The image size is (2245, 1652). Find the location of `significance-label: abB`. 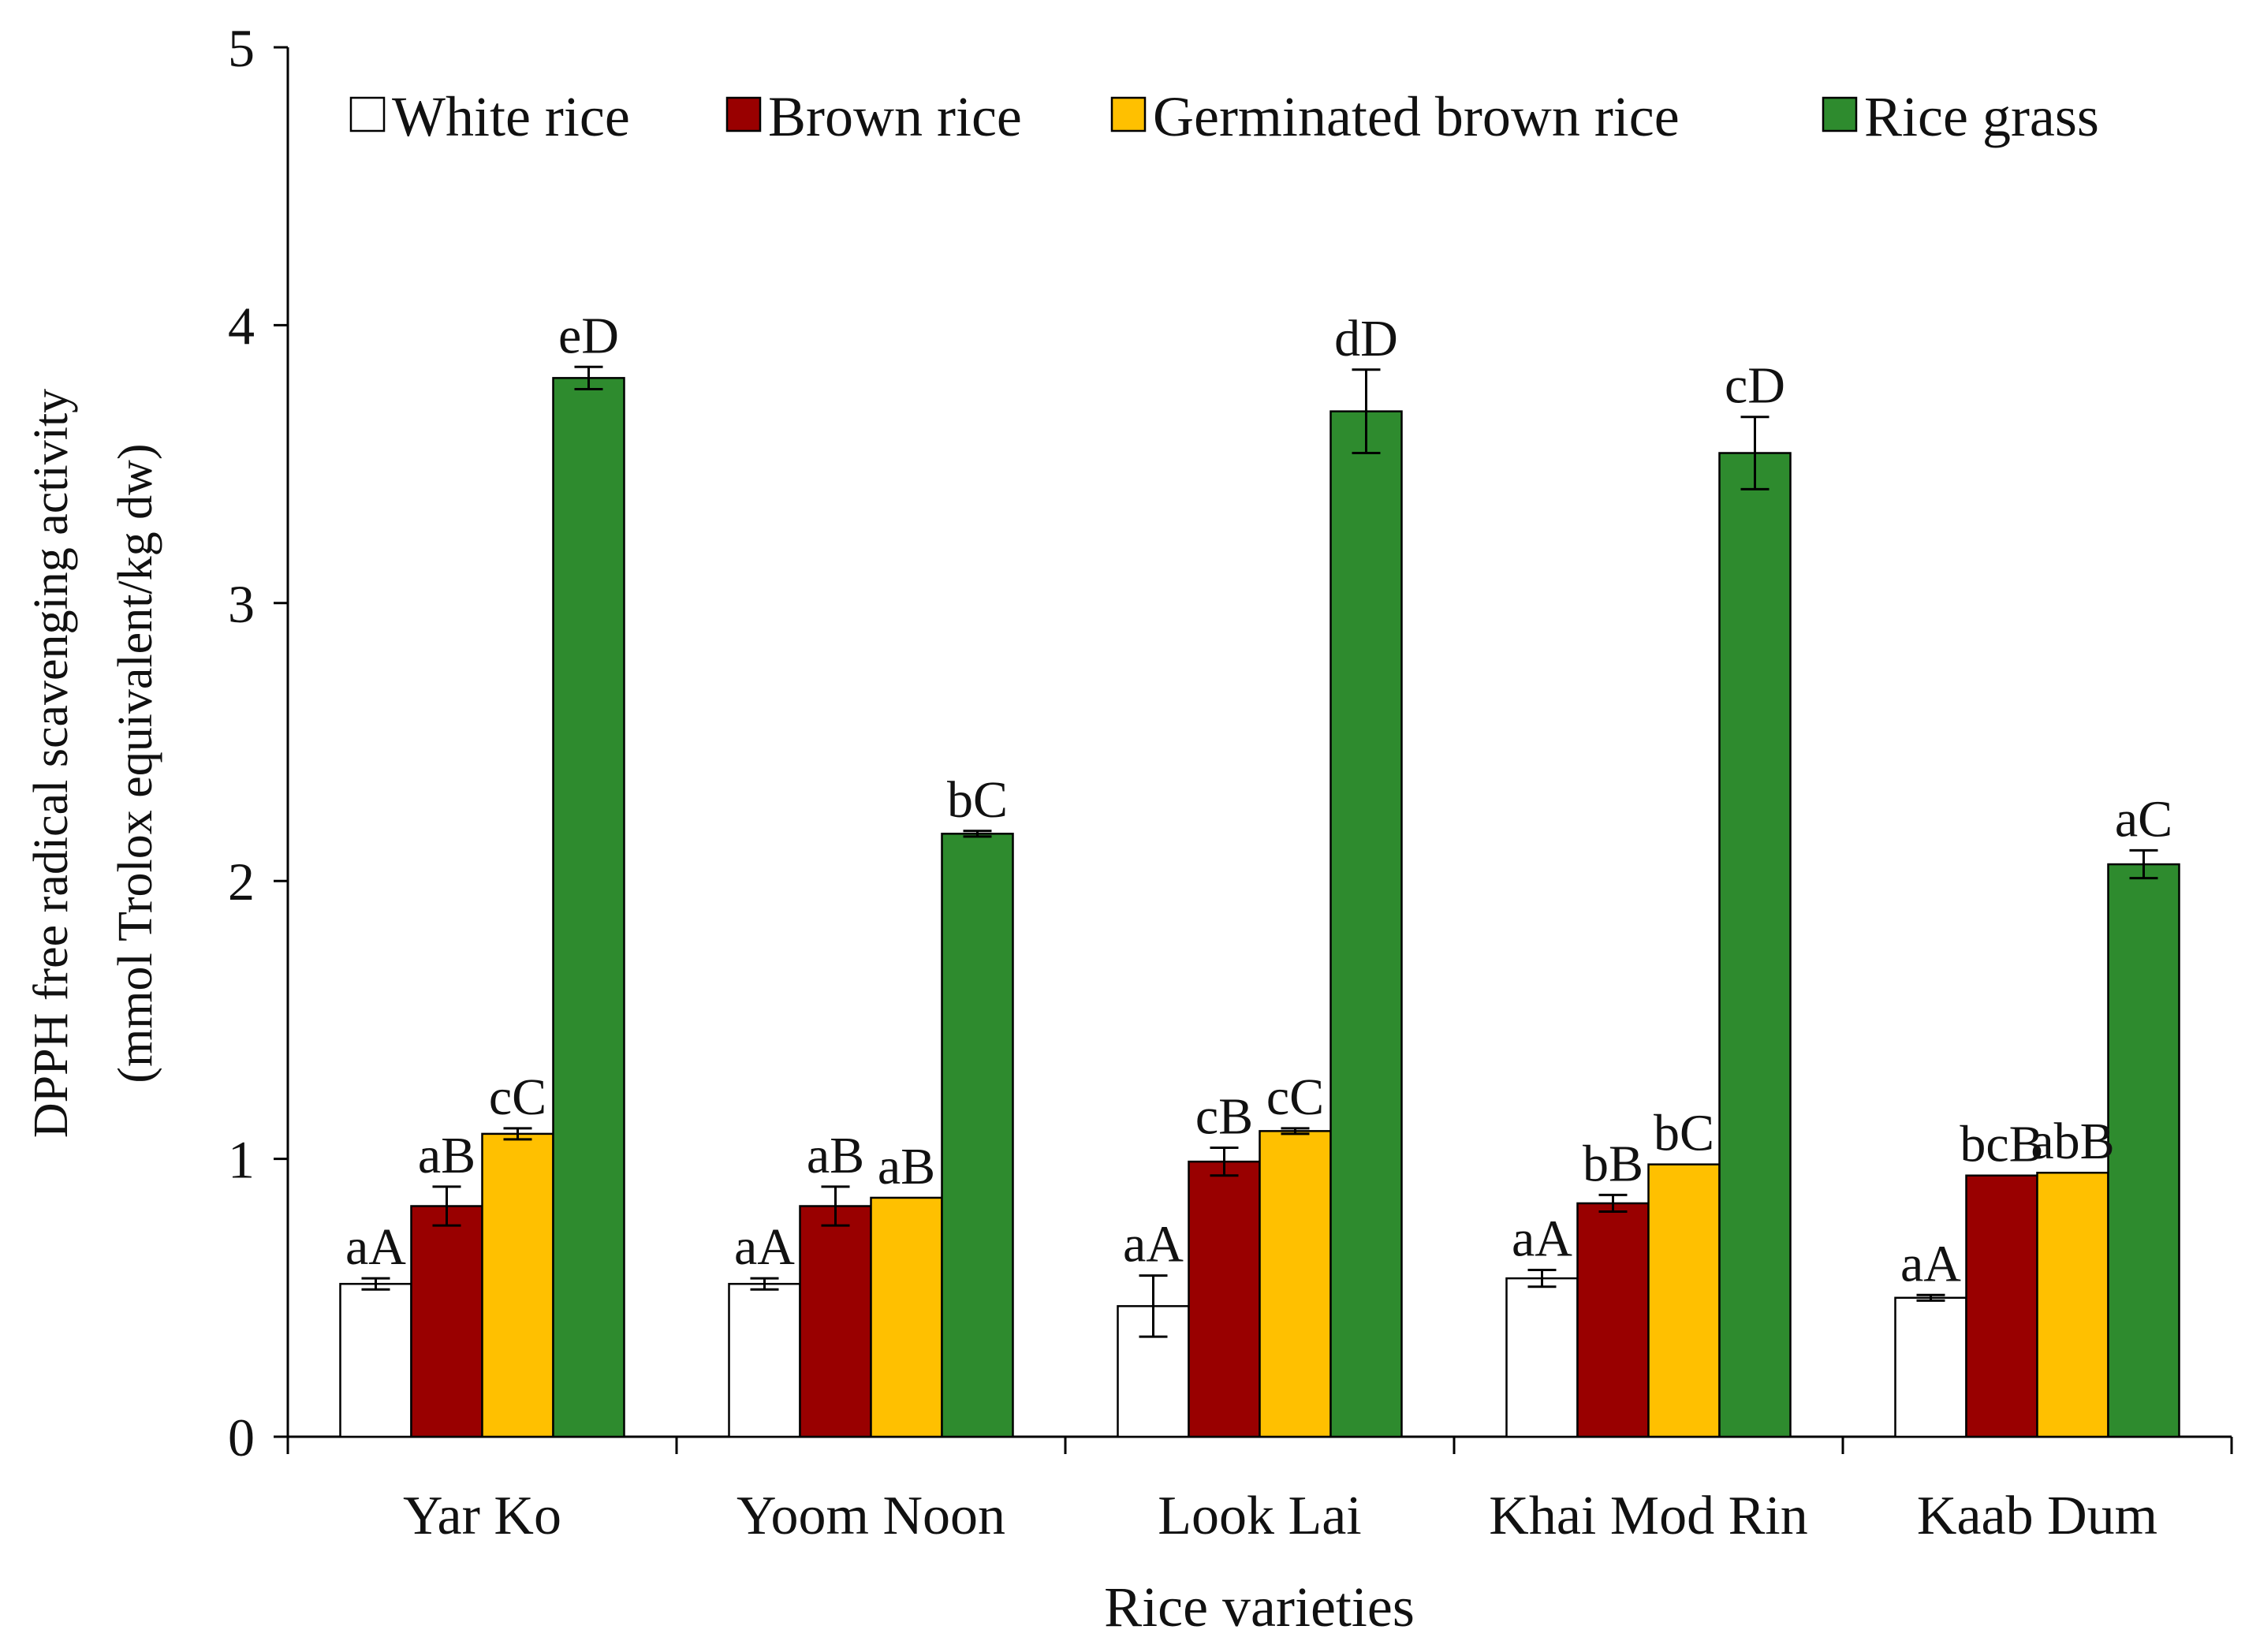

significance-label: abB is located at coordinates (2072, 1141).